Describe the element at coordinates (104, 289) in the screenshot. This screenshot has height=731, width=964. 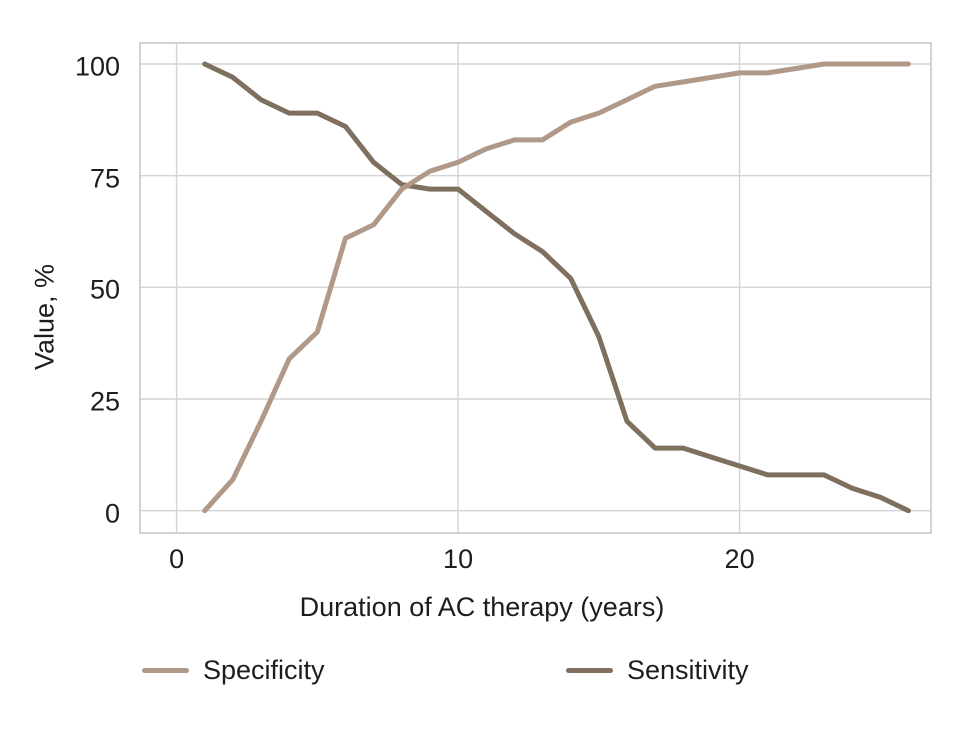
I see `y-tick-label: 50` at that location.